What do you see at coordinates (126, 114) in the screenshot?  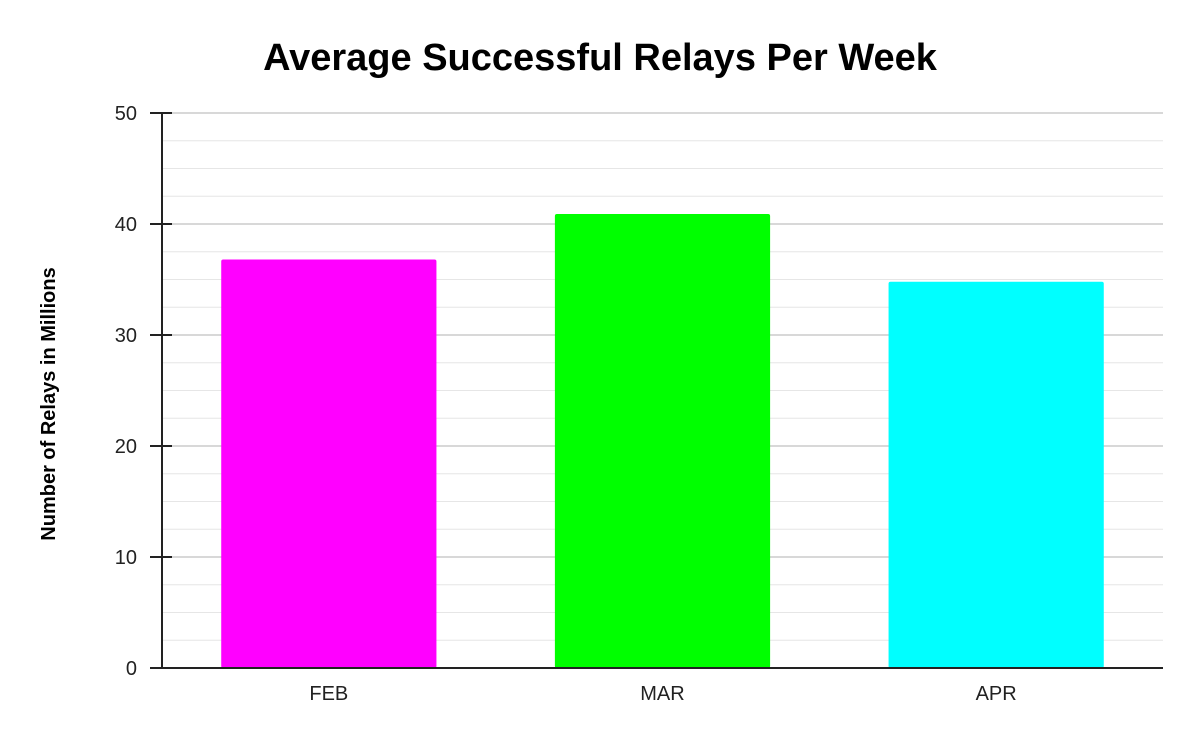 I see `y-tick-label: 50` at bounding box center [126, 114].